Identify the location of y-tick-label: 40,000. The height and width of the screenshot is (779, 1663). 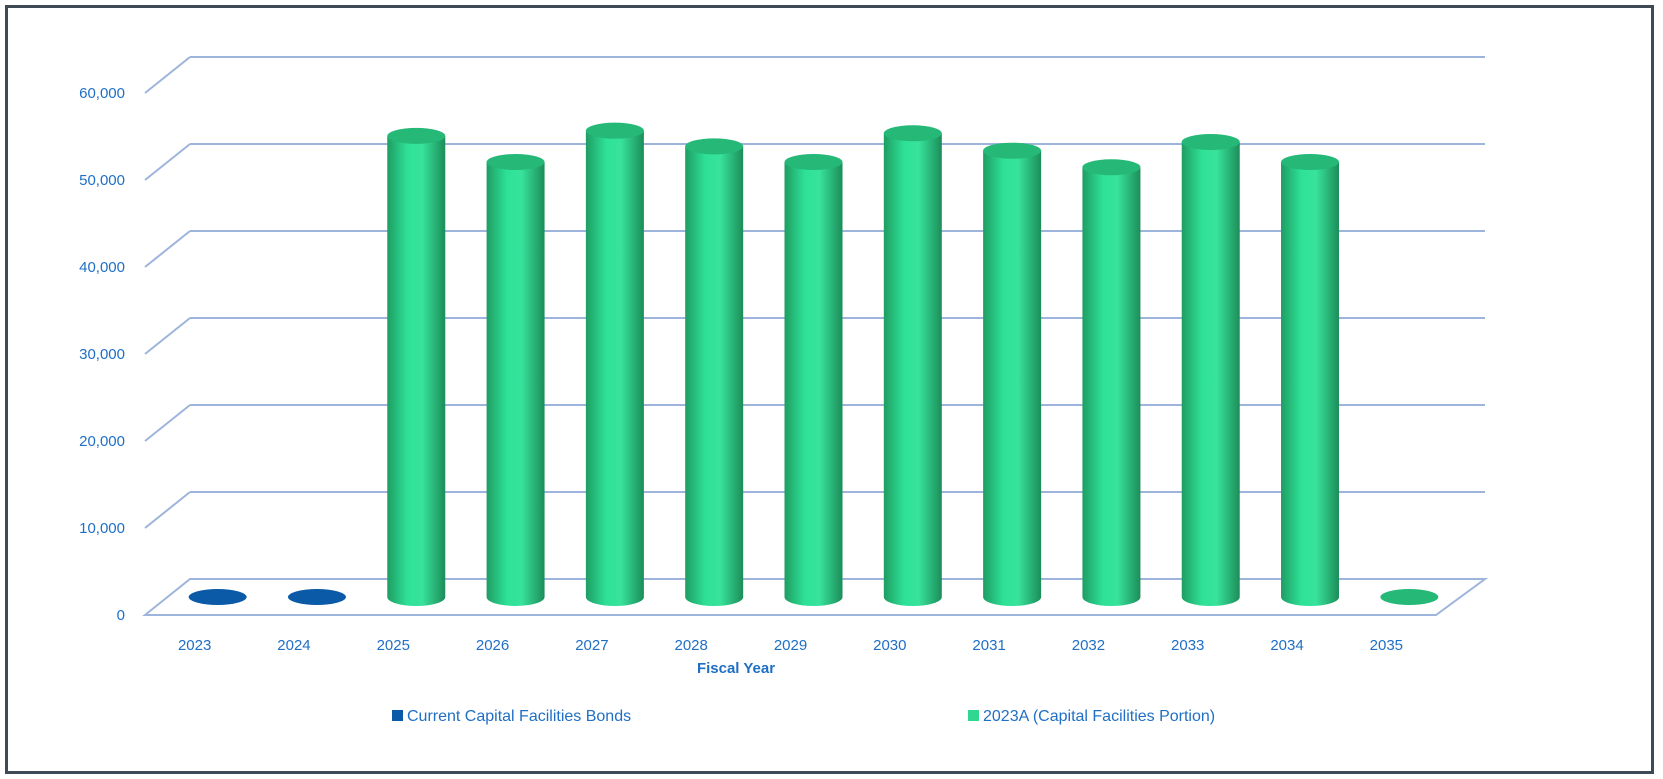
(102, 267).